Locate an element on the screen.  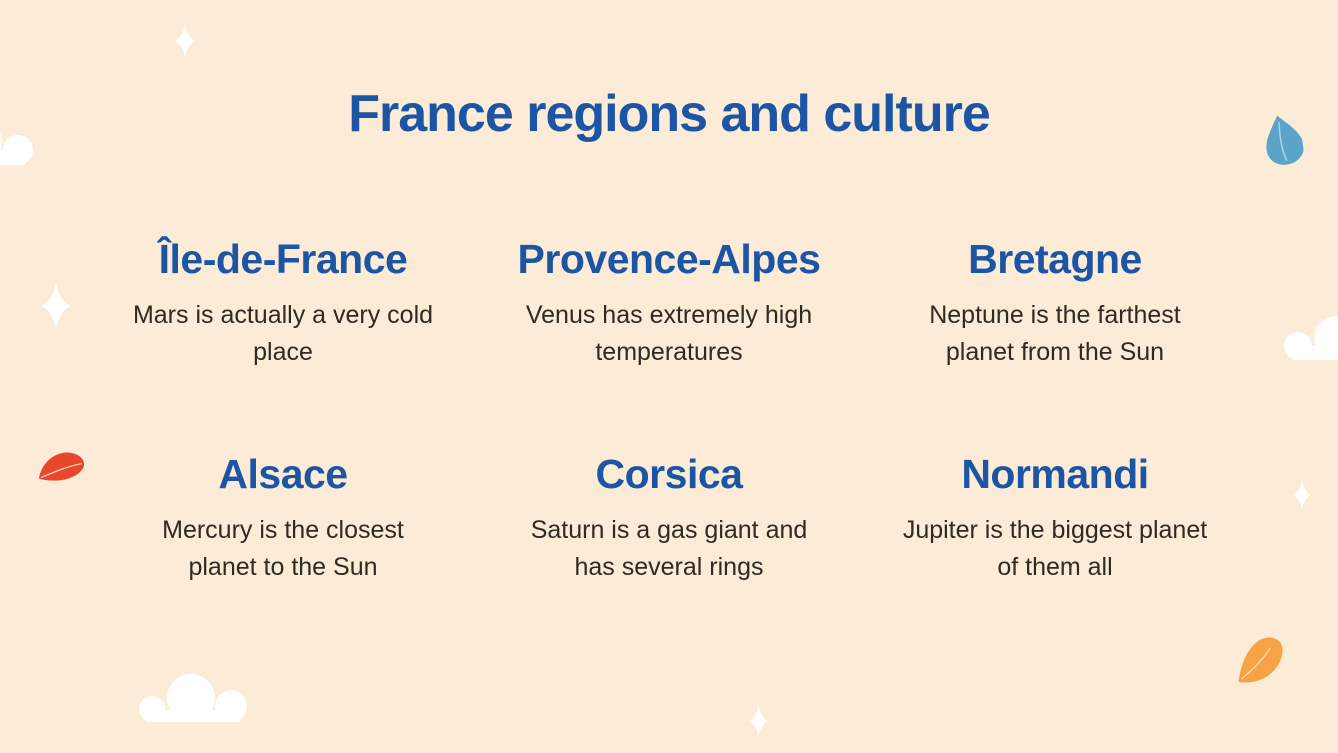
region-title: Bretagne is located at coordinates (1055, 259).